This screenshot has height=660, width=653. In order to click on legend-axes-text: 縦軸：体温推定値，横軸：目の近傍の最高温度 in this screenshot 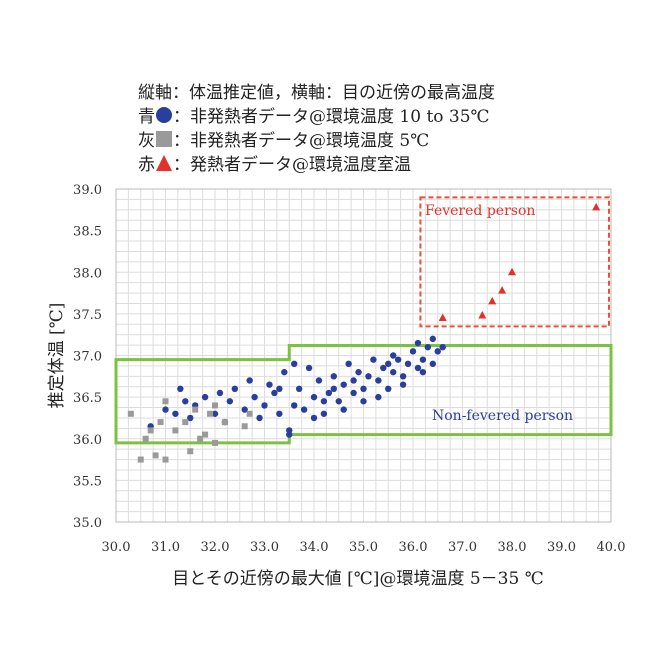, I will do `click(316, 93)`.